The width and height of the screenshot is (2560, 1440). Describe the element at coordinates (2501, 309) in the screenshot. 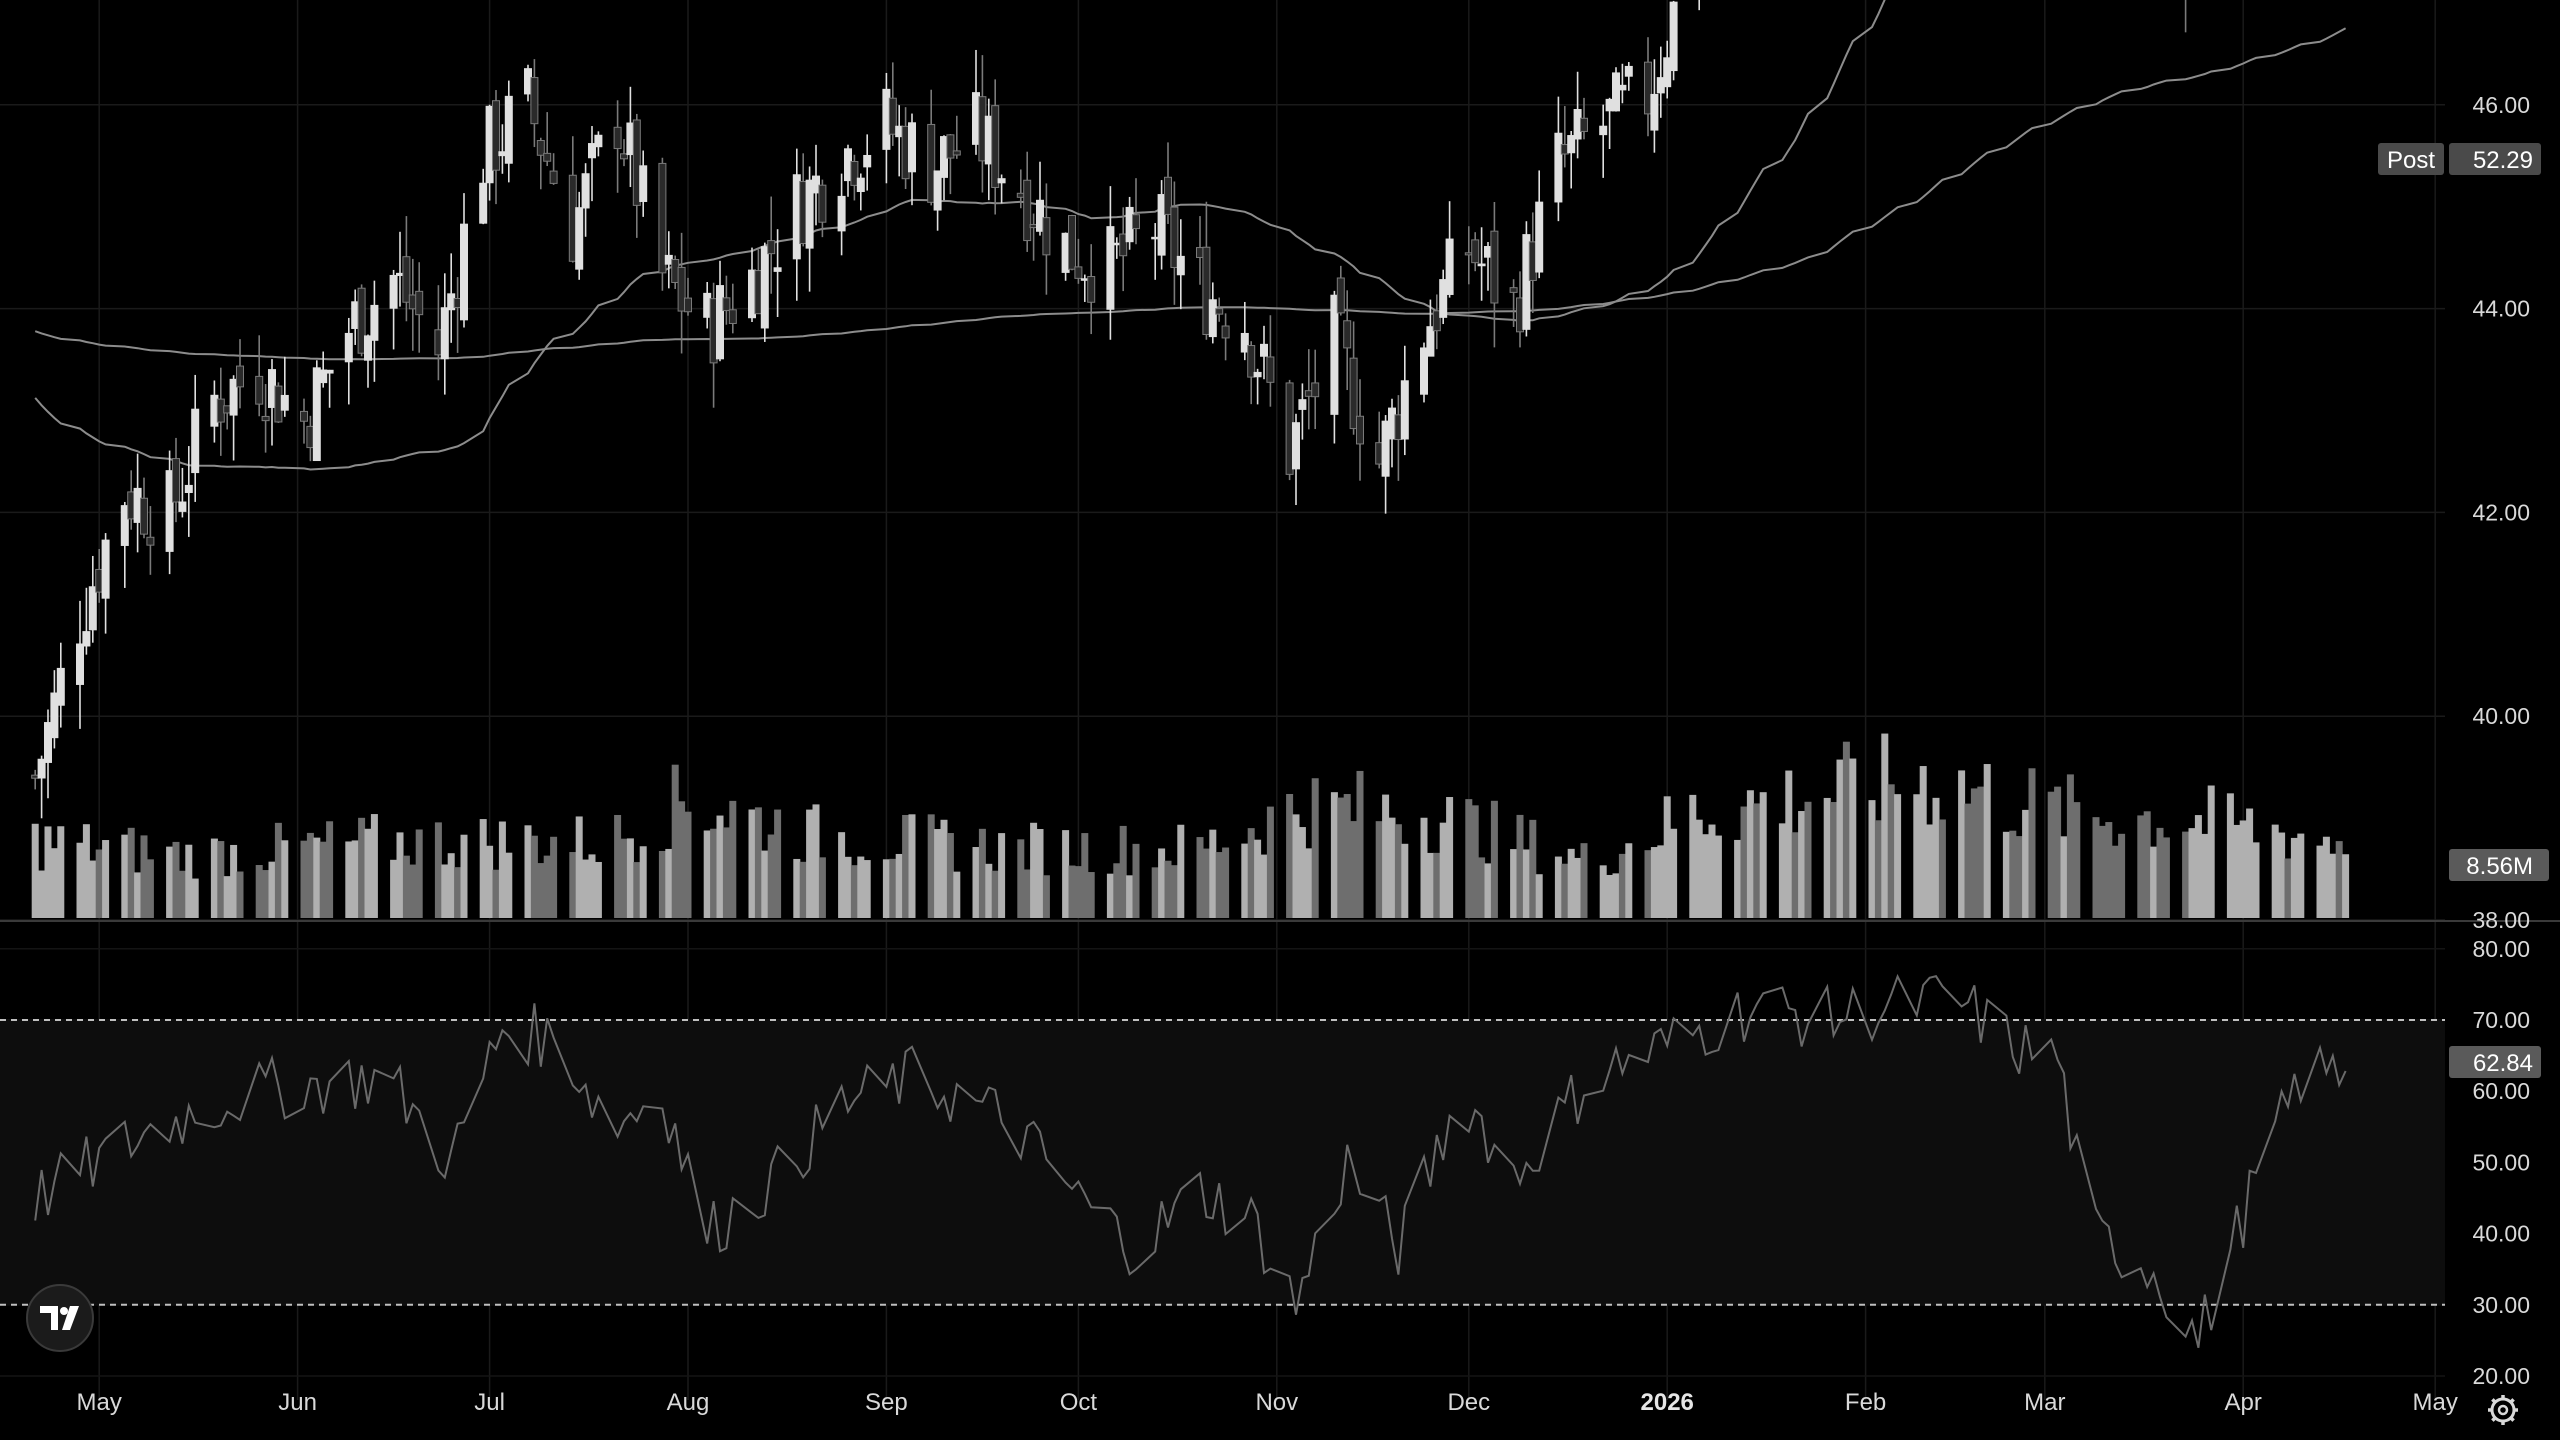

I see `price-tick-label: 44.00` at that location.